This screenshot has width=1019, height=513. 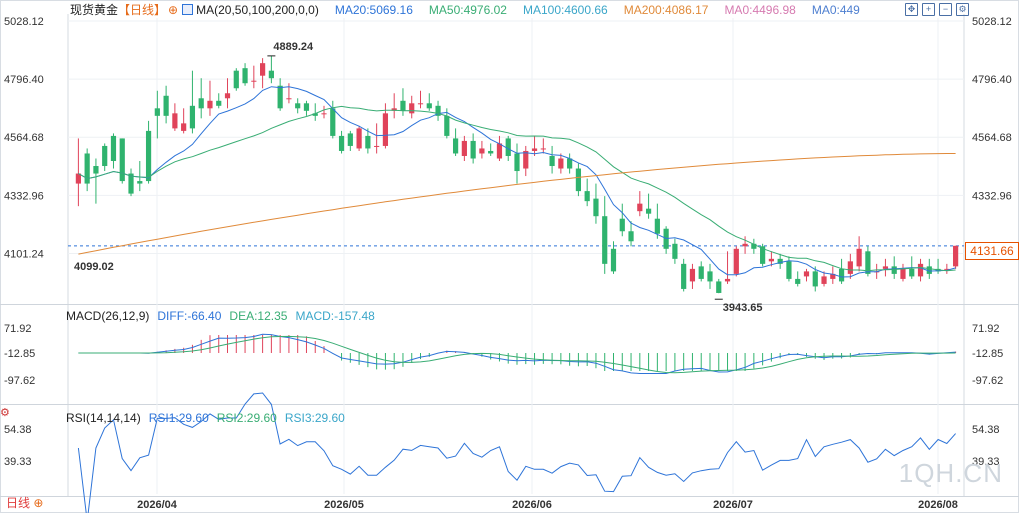 I want to click on macd-tick-right-0: 71.92, so click(x=986, y=329).